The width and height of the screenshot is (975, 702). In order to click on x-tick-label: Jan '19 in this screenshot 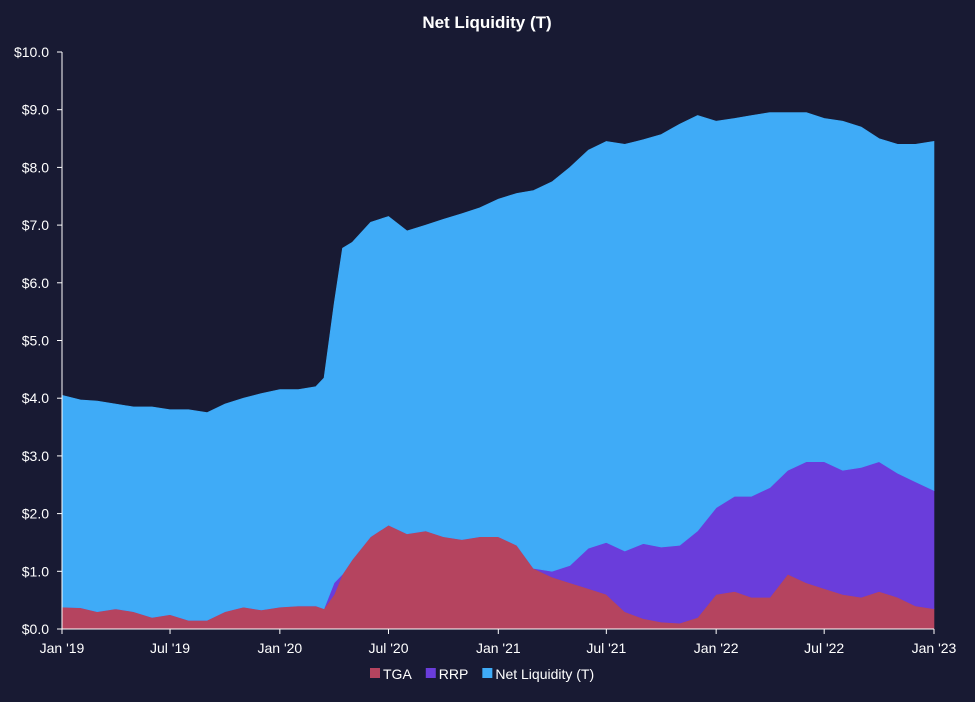, I will do `click(62, 648)`.